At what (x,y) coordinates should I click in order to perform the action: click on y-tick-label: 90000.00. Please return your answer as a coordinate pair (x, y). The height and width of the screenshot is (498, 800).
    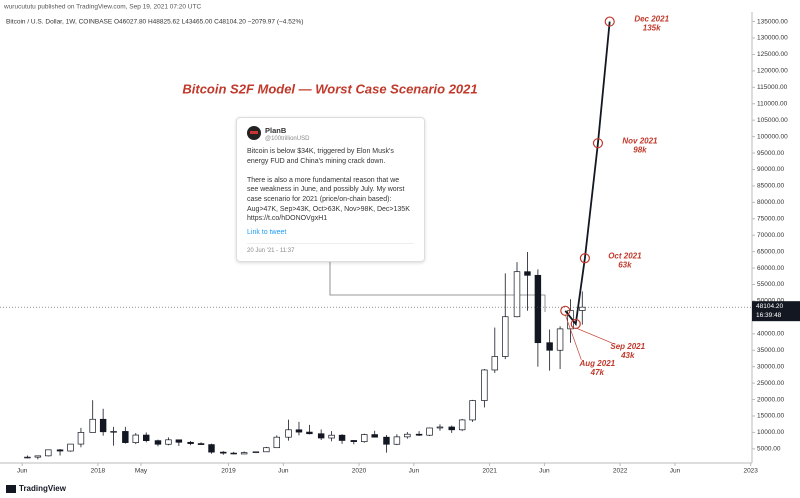
    Looking at the image, I should click on (770, 169).